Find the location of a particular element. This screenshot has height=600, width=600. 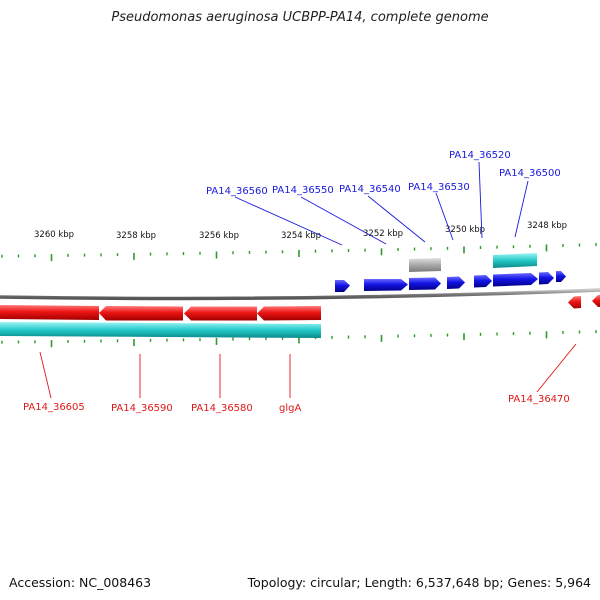

gene-label: PA14_36470 is located at coordinates (539, 399).